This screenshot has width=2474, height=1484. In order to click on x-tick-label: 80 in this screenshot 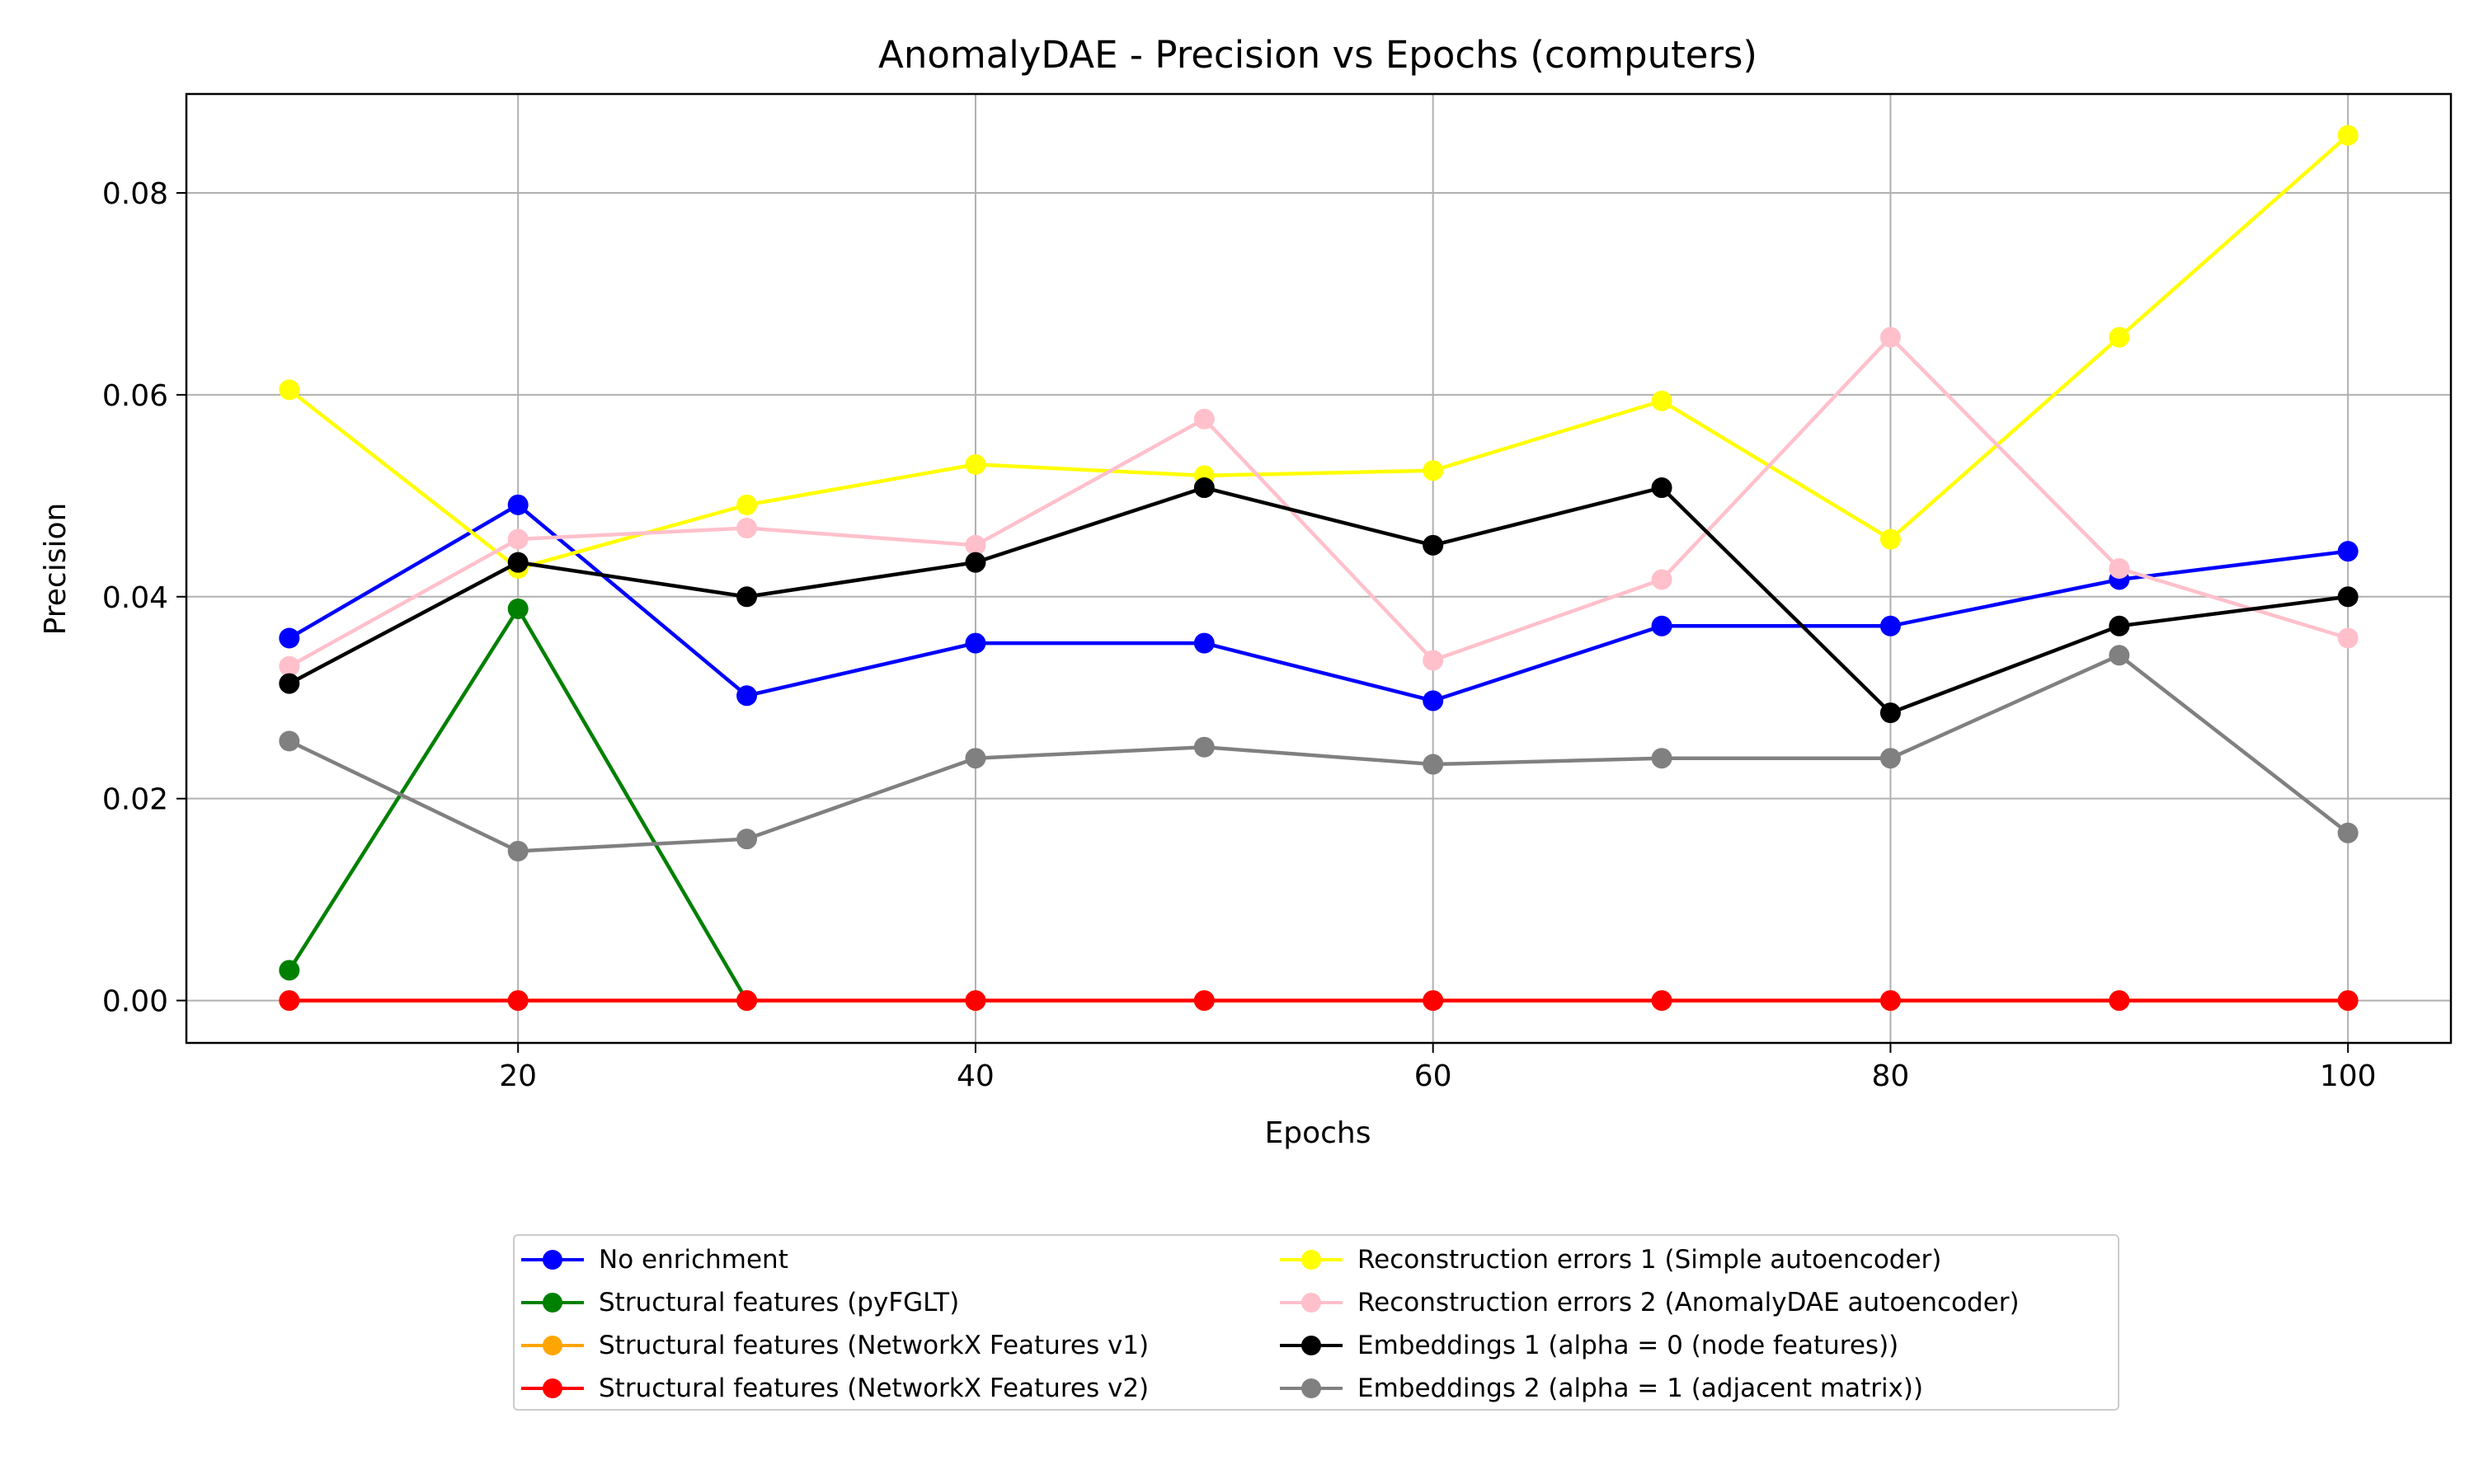, I will do `click(1891, 1076)`.